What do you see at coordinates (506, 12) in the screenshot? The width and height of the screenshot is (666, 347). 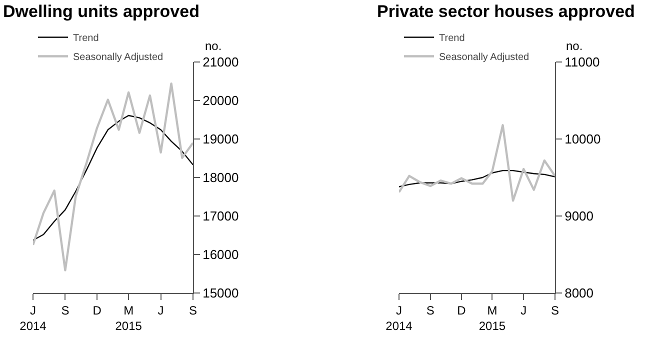 I see `chart-title: Private sector houses approved` at bounding box center [506, 12].